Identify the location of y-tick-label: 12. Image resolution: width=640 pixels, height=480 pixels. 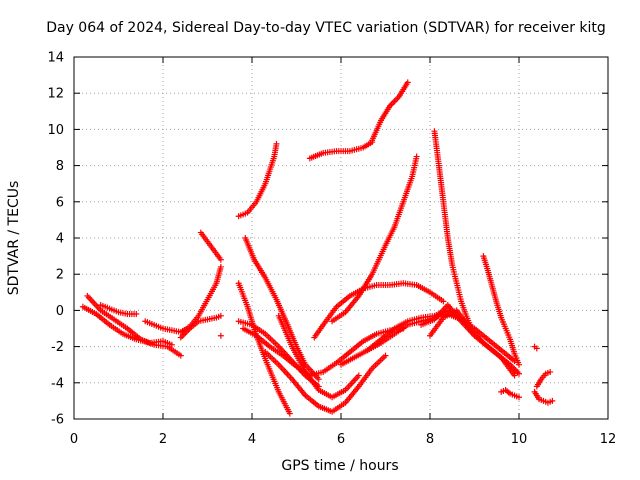
(55, 94).